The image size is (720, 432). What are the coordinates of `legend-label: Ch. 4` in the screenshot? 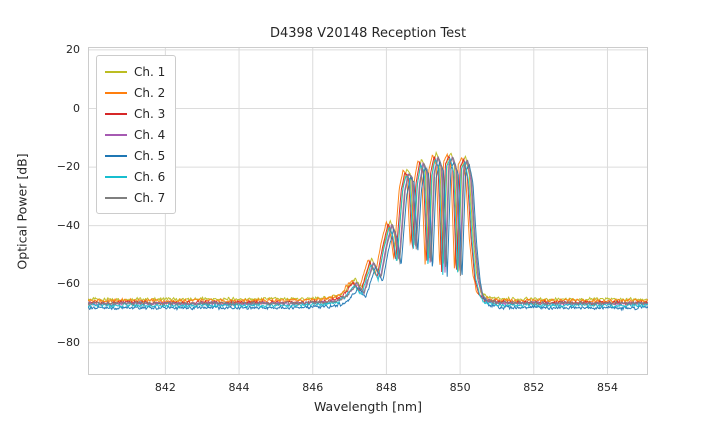 It's located at (150, 134).